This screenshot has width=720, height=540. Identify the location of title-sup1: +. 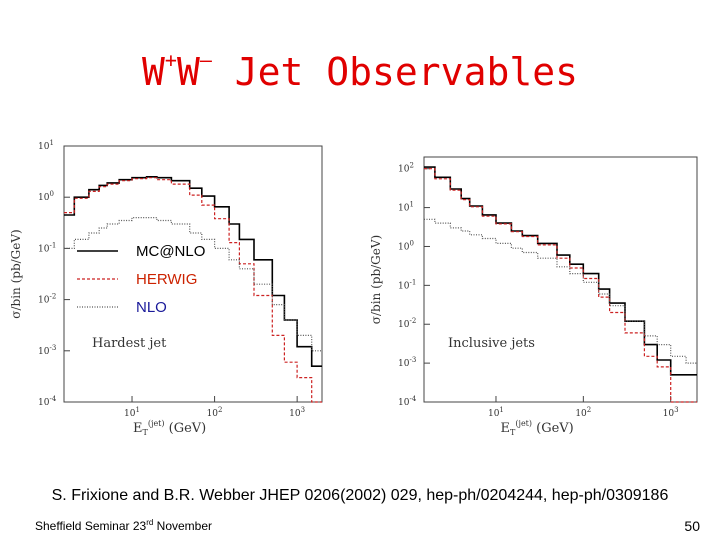
(170, 60).